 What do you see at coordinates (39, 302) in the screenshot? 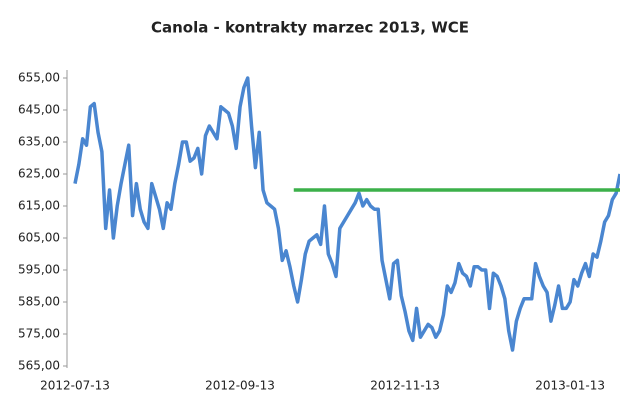
I see `y-tick-label: 585,00` at bounding box center [39, 302].